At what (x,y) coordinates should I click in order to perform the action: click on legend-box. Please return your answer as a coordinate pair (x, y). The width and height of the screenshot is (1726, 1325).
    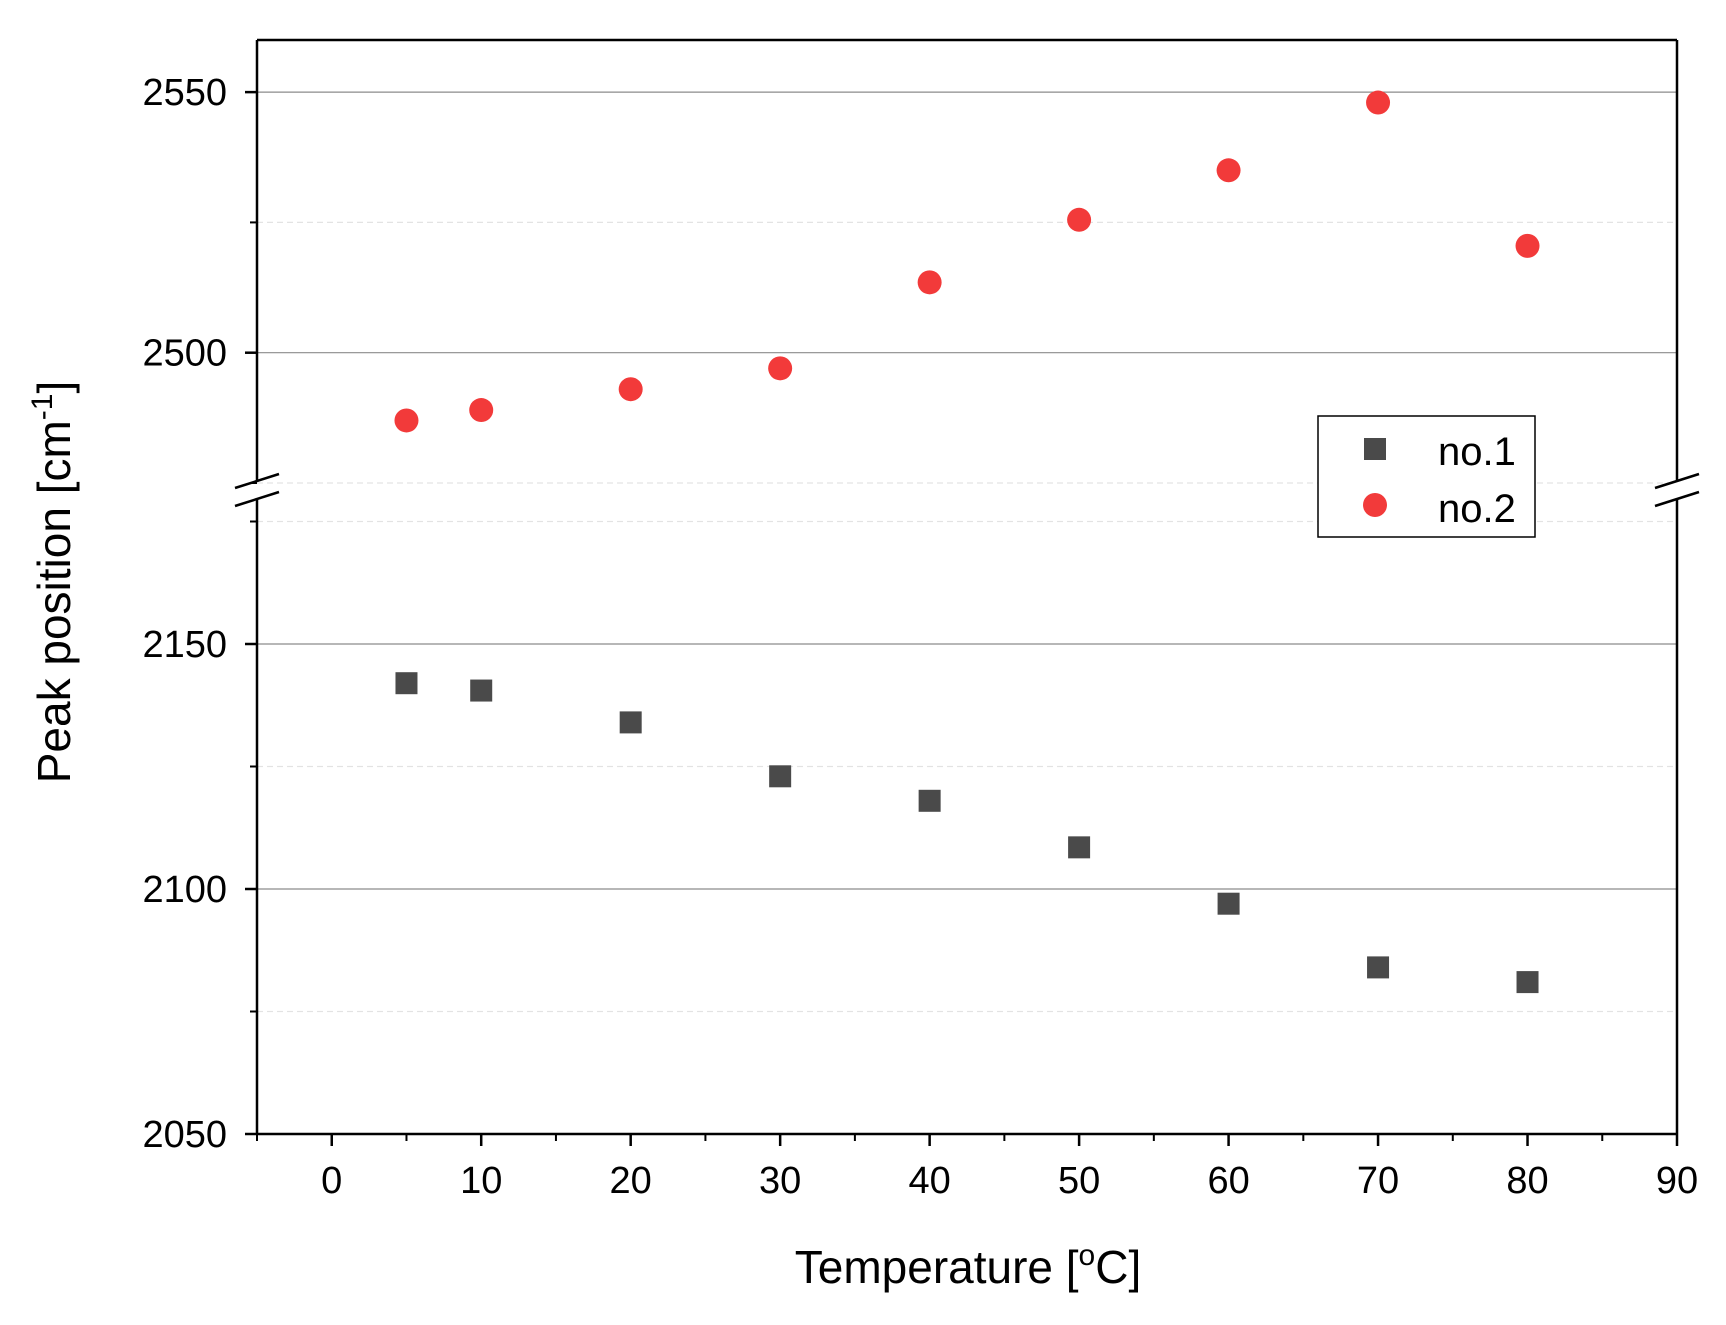
    Looking at the image, I should click on (1426, 476).